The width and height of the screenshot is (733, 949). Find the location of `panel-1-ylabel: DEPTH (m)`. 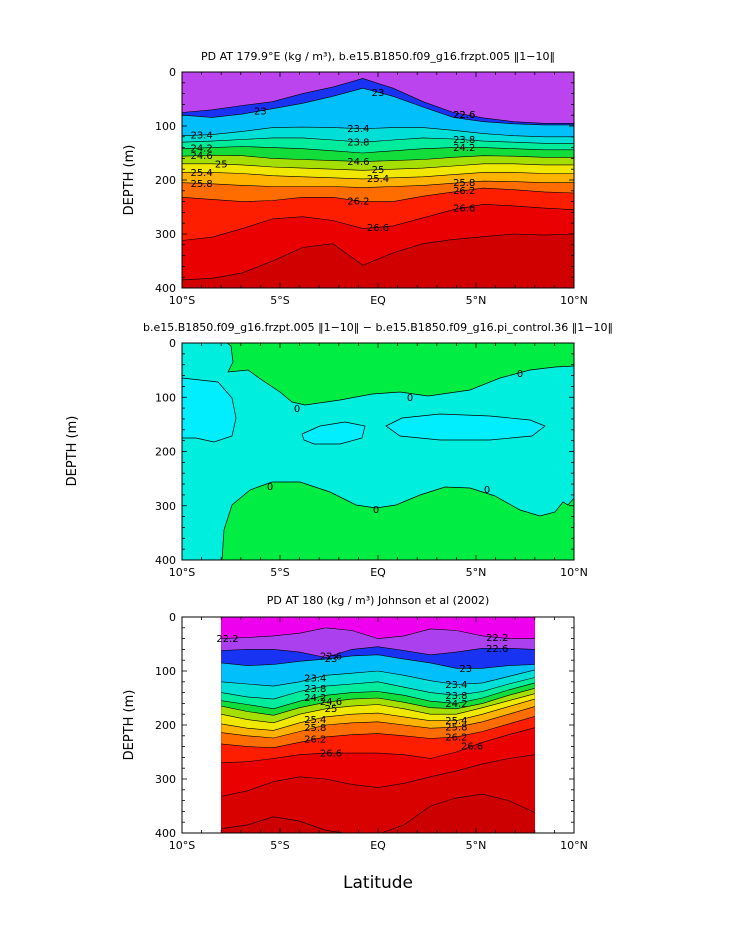

panel-1-ylabel: DEPTH (m) is located at coordinates (129, 180).